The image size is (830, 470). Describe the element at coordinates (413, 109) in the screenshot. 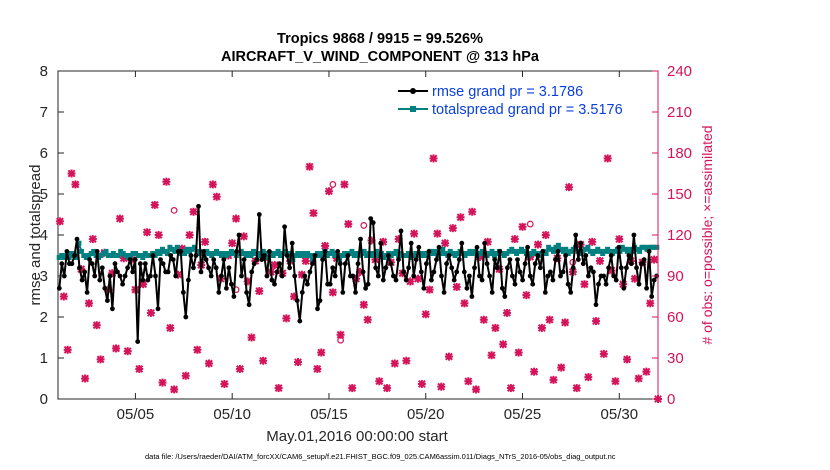

I see `legend-spread-marker` at that location.